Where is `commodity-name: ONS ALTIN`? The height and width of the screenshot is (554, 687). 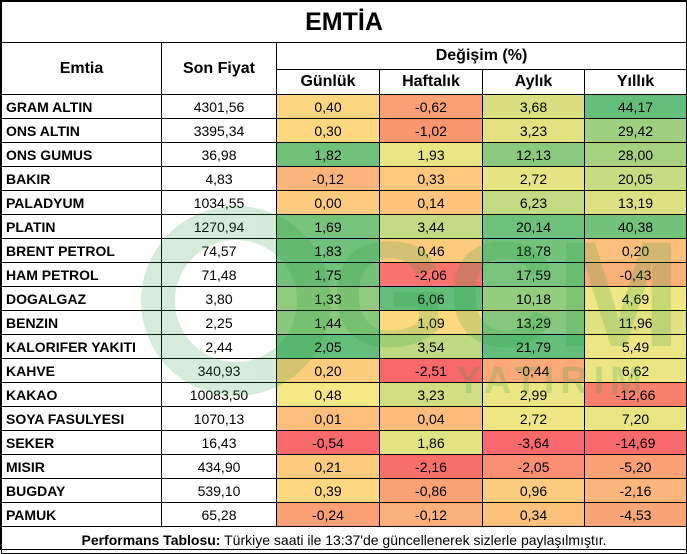 commodity-name: ONS ALTIN is located at coordinates (81, 130).